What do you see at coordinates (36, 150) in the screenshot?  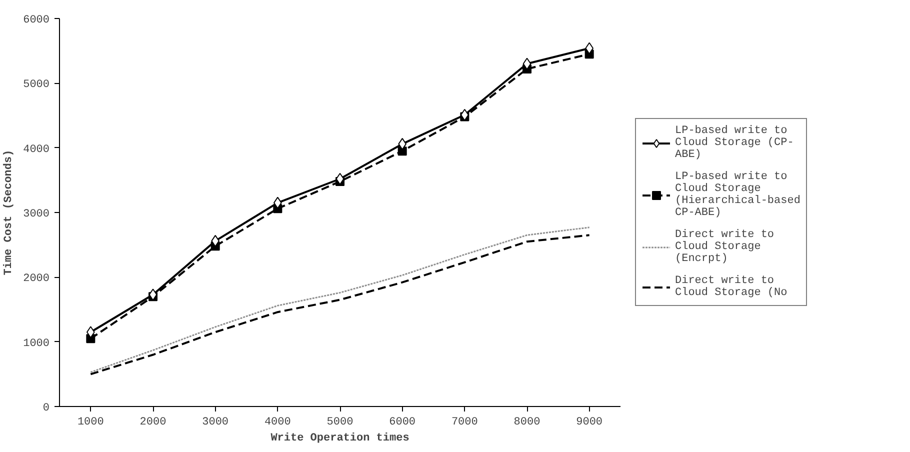 I see `y-tick-label: 4000` at bounding box center [36, 150].